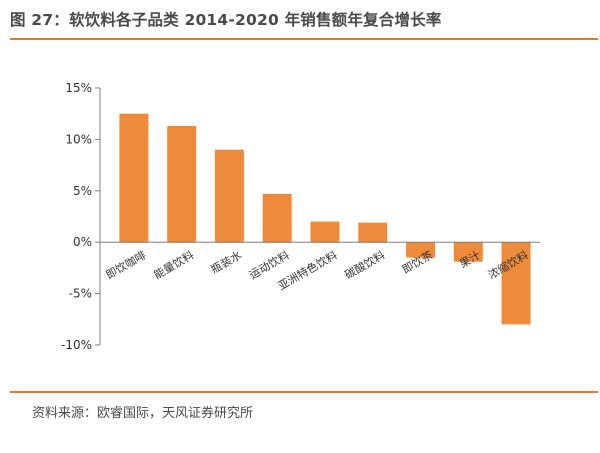 The height and width of the screenshot is (453, 600). I want to click on y-tick-label: 10%, so click(78, 139).